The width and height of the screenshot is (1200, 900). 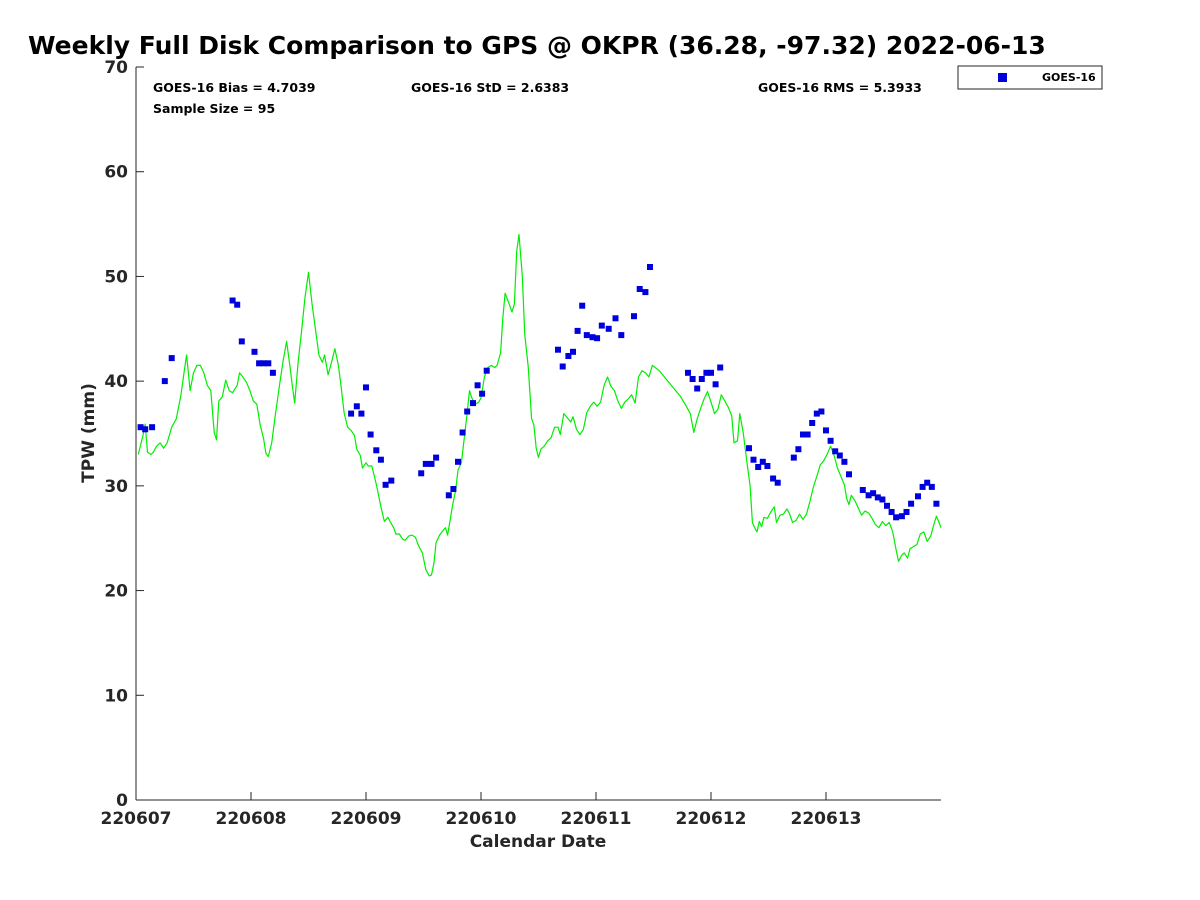 I want to click on legend: GOES-16, so click(x=1030, y=77).